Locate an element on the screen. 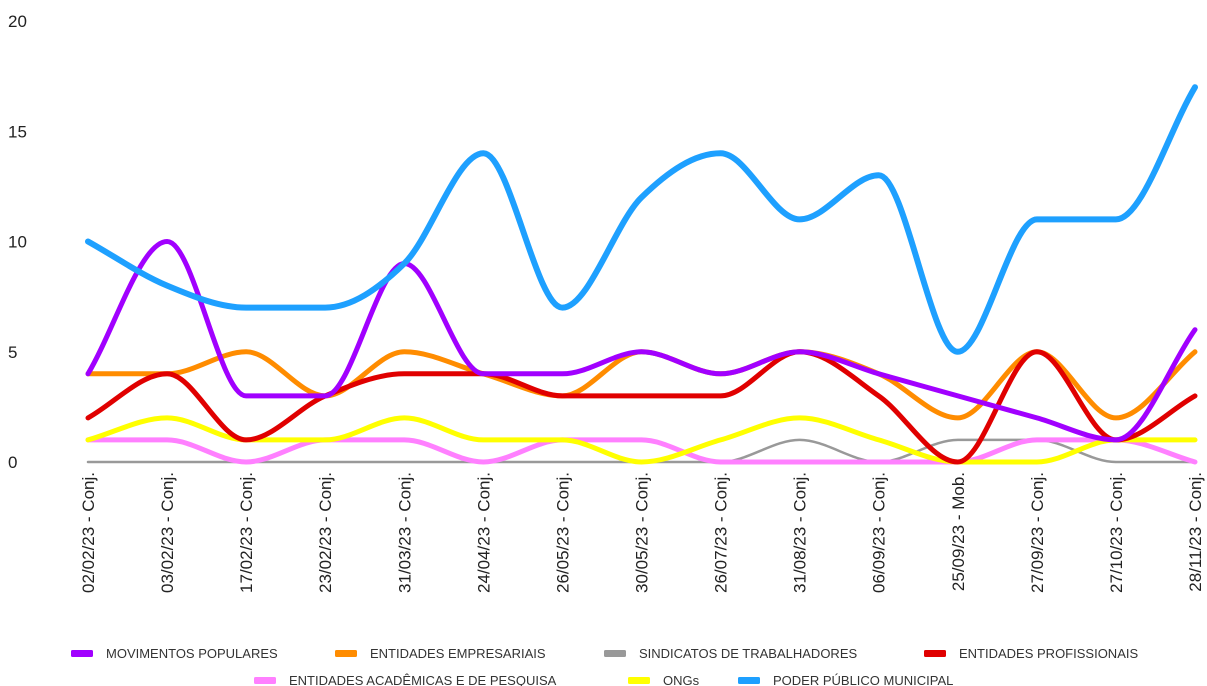  y-tick-label: 5 is located at coordinates (12, 352).